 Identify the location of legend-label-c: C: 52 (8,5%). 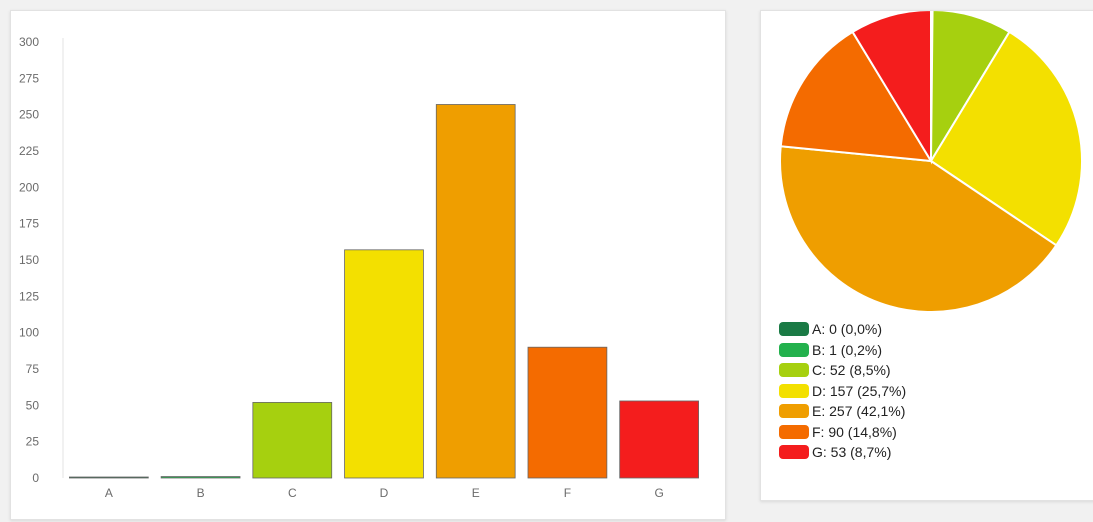
(851, 370).